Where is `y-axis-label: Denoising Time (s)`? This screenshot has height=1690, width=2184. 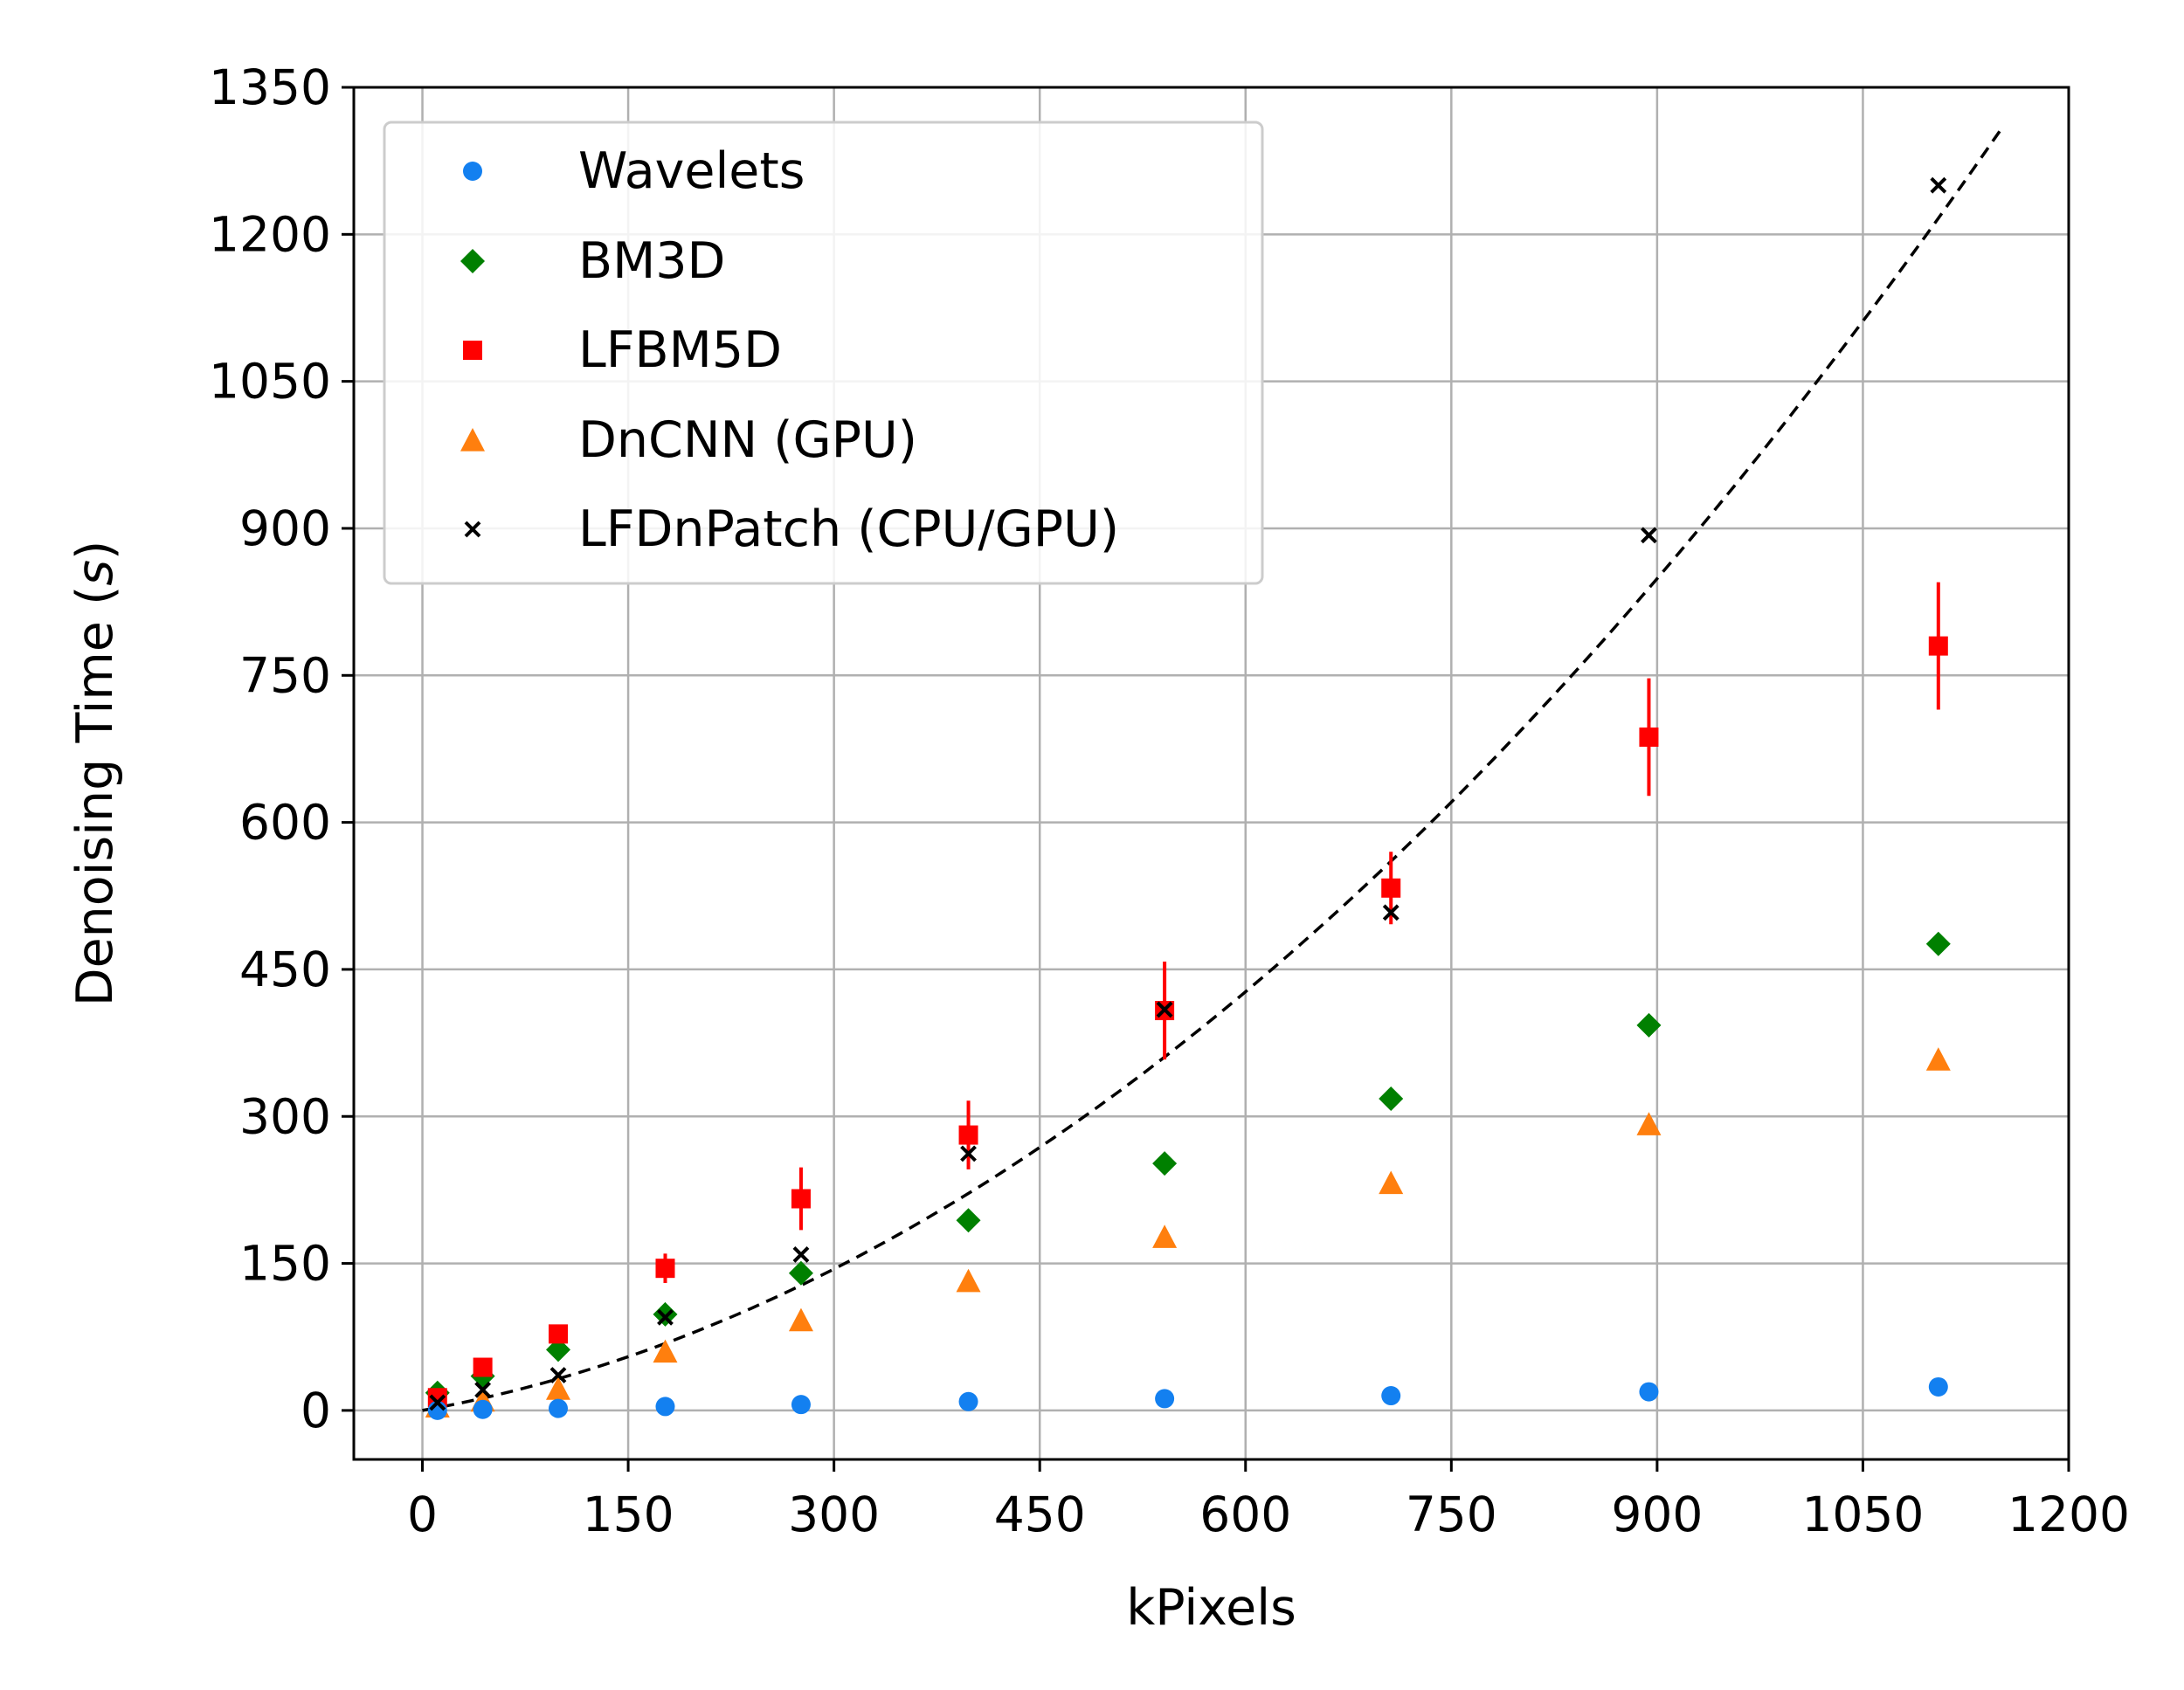 y-axis-label: Denoising Time (s) is located at coordinates (95, 774).